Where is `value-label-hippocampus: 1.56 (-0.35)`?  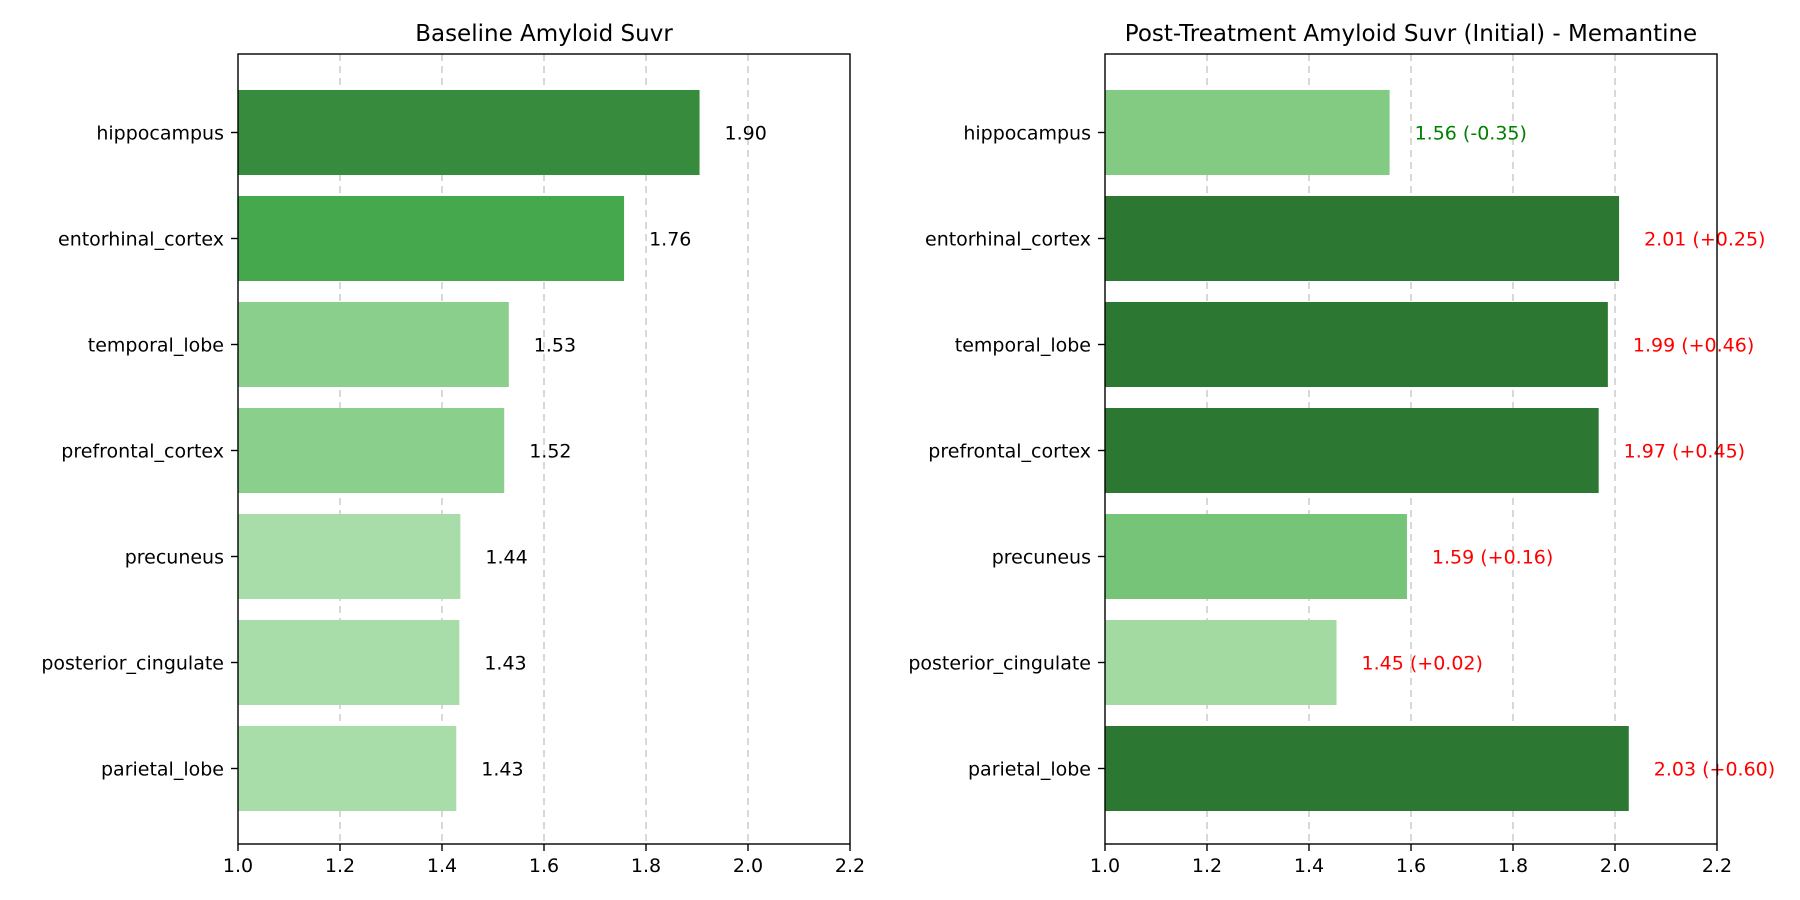
value-label-hippocampus: 1.56 (-0.35) is located at coordinates (1471, 134).